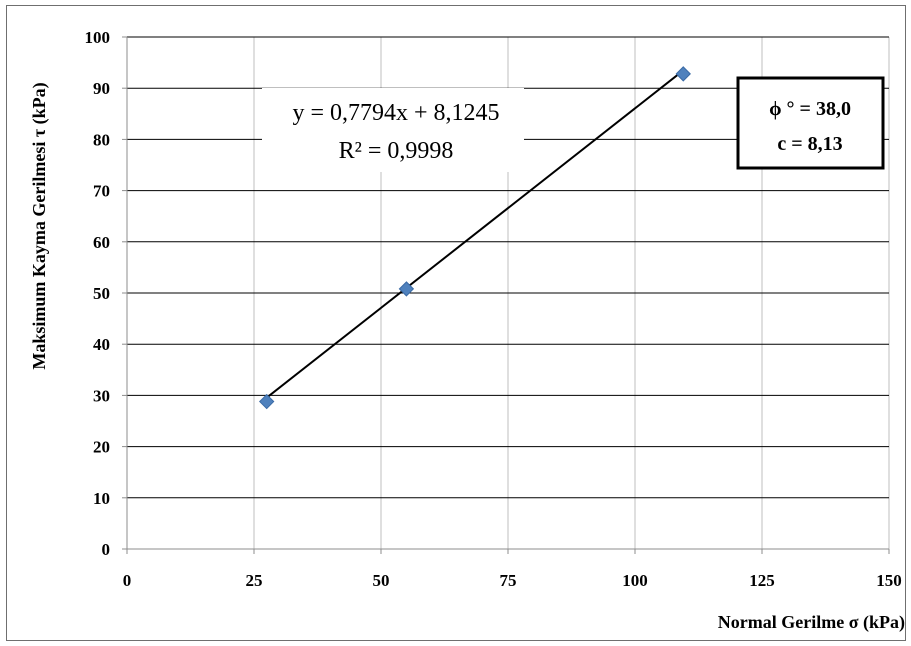 This screenshot has height=646, width=911. Describe the element at coordinates (811, 622) in the screenshot. I see `x-axis-title: Normal Gerilme σ (kPa)` at that location.